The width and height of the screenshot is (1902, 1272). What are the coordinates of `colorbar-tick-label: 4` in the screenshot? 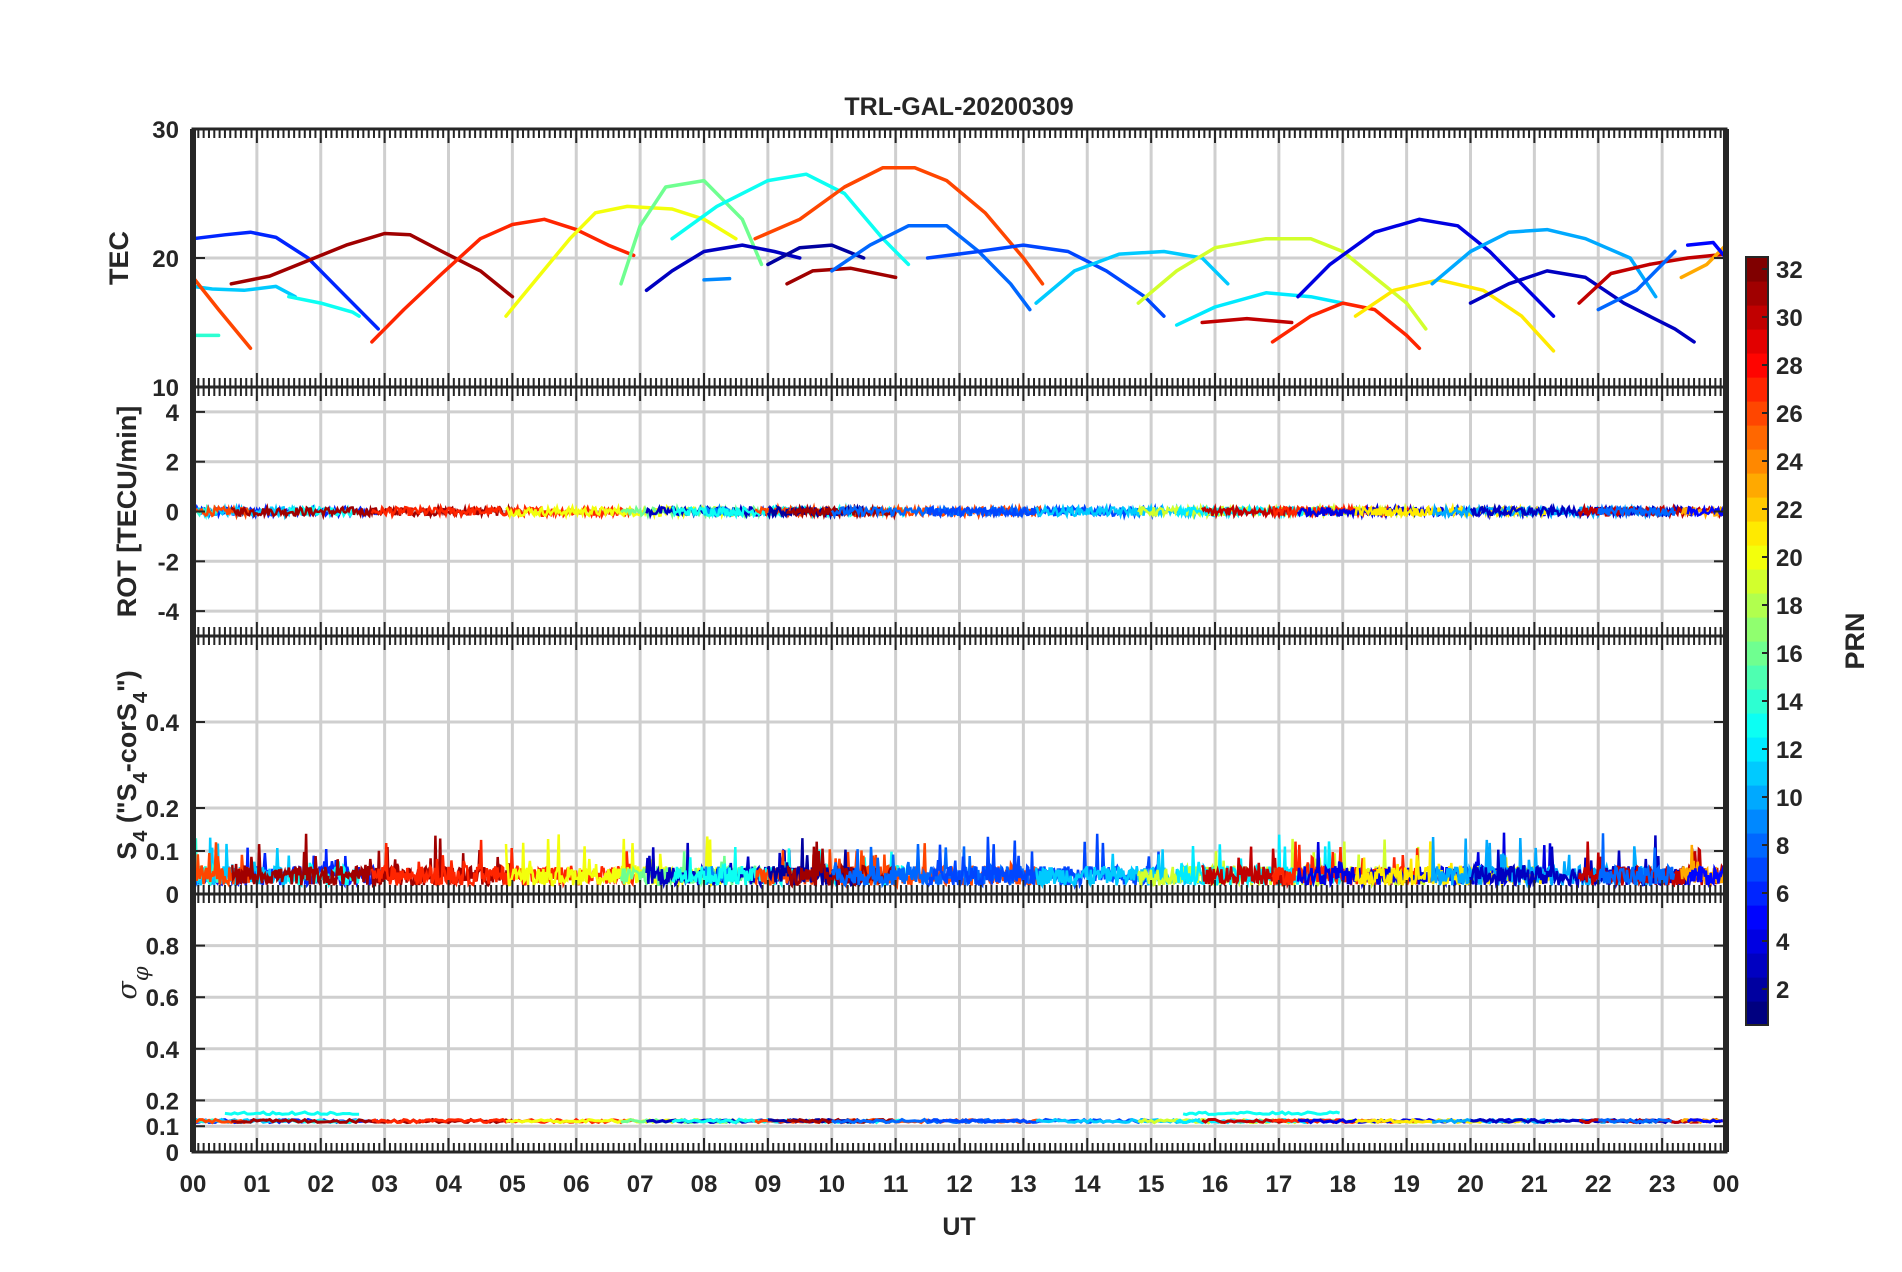 It's located at (1783, 942).